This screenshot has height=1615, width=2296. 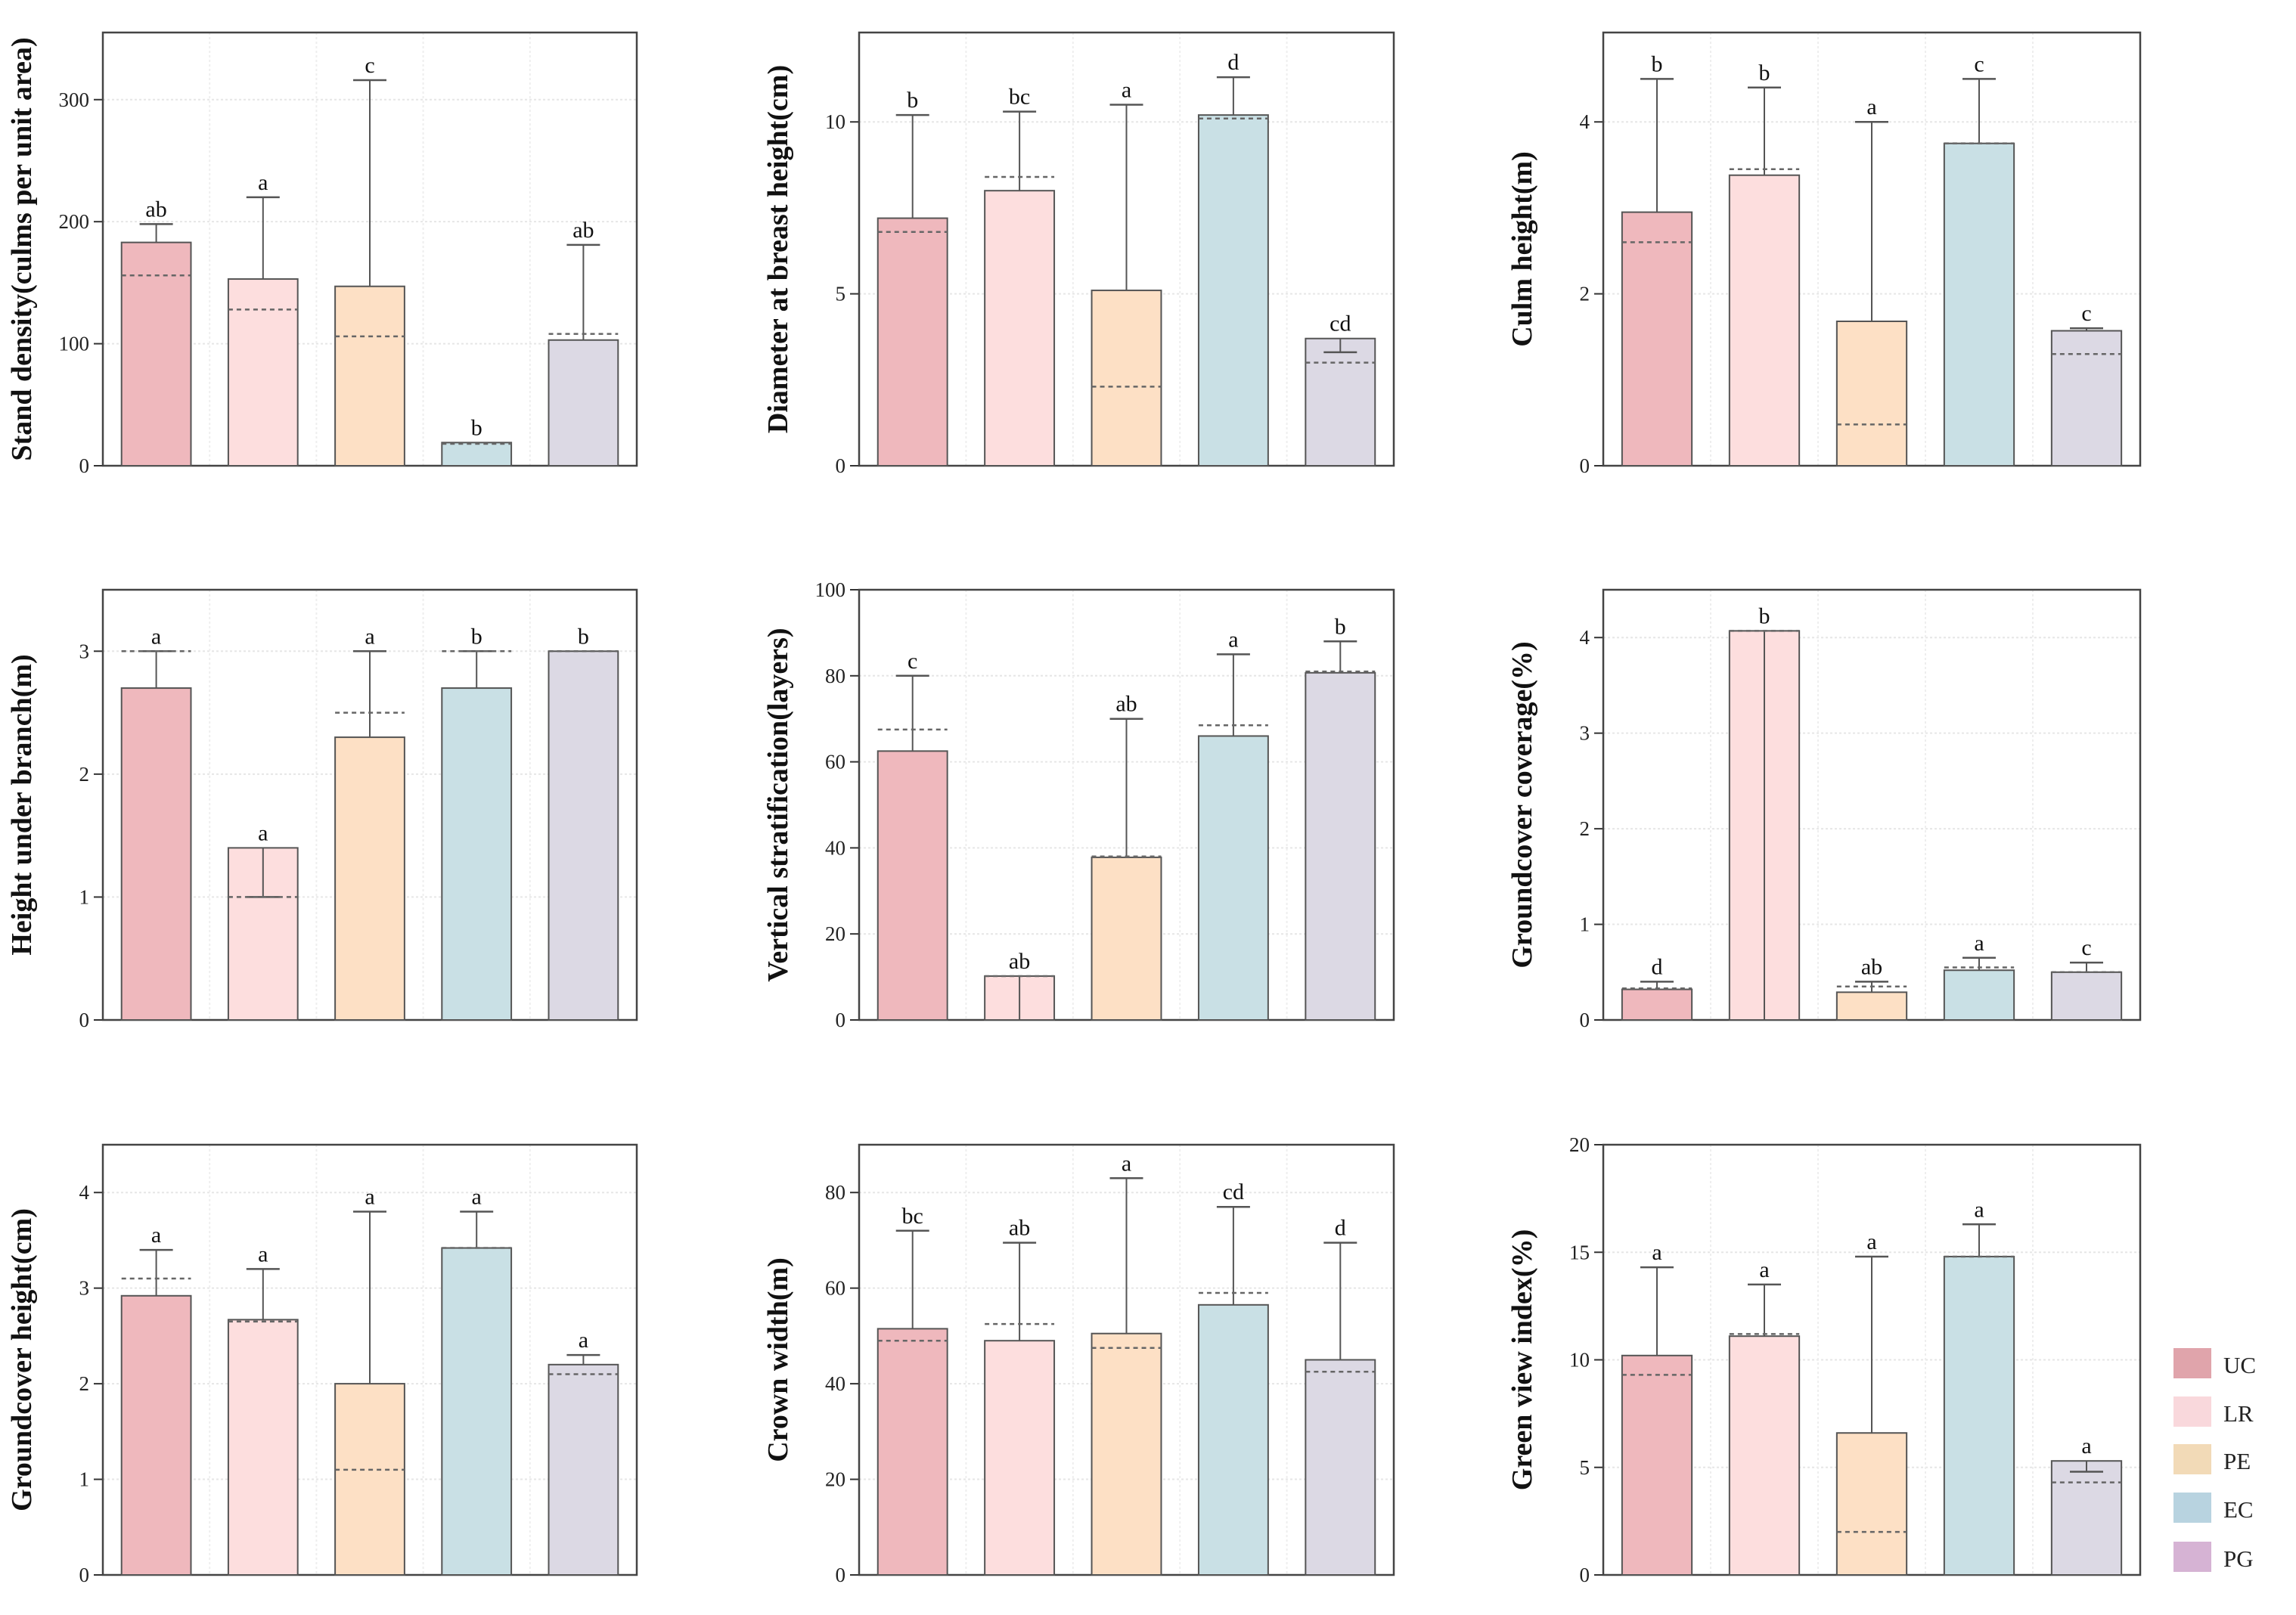 What do you see at coordinates (2213, 1508) in the screenshot?
I see `legend-item-ec: EC` at bounding box center [2213, 1508].